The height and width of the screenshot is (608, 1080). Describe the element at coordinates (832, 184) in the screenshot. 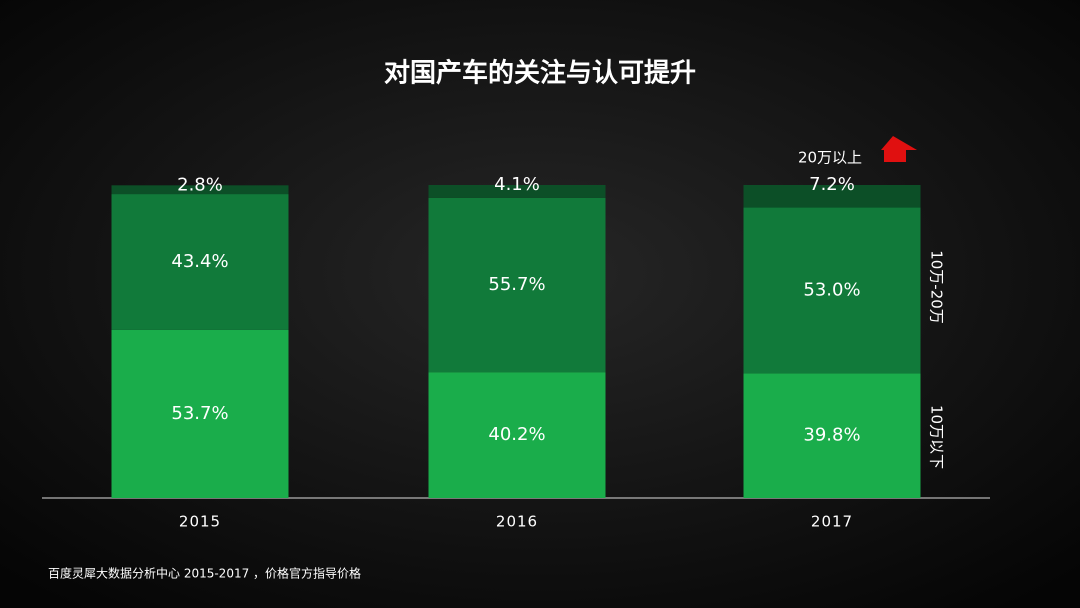

I see `value-label: 7.2%` at that location.